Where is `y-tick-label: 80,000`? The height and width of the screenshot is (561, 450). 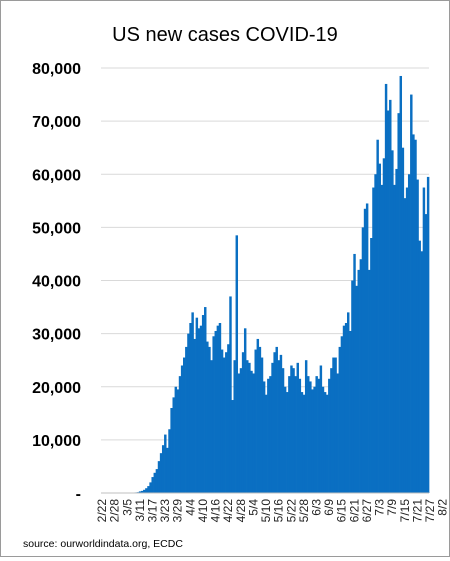 y-tick-label: 80,000 is located at coordinates (56, 69).